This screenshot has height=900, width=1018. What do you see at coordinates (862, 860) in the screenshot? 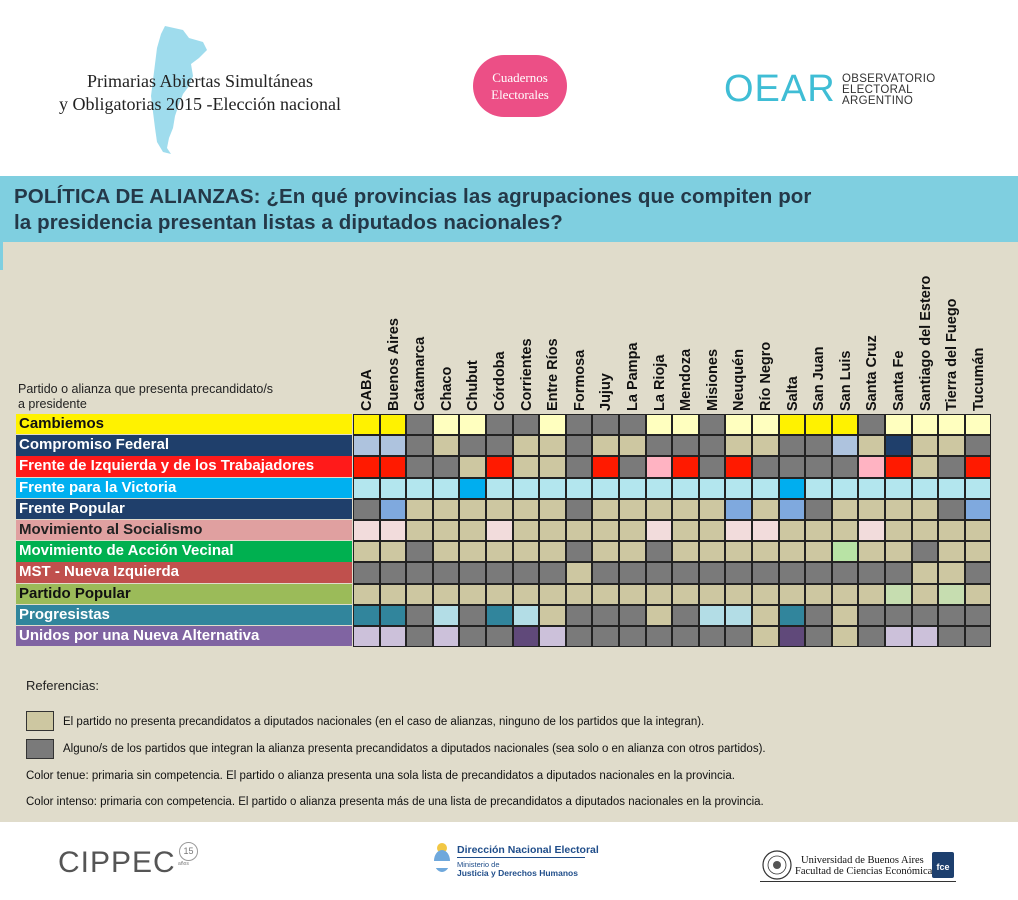
I see `uba-name: Universidad de Buenos Aires` at bounding box center [862, 860].